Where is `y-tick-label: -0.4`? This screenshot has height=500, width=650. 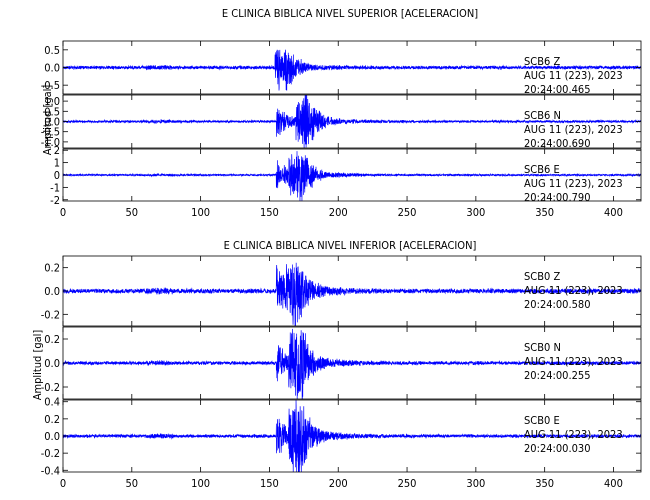
y-tick-label: -0.4 is located at coordinates (50, 470).